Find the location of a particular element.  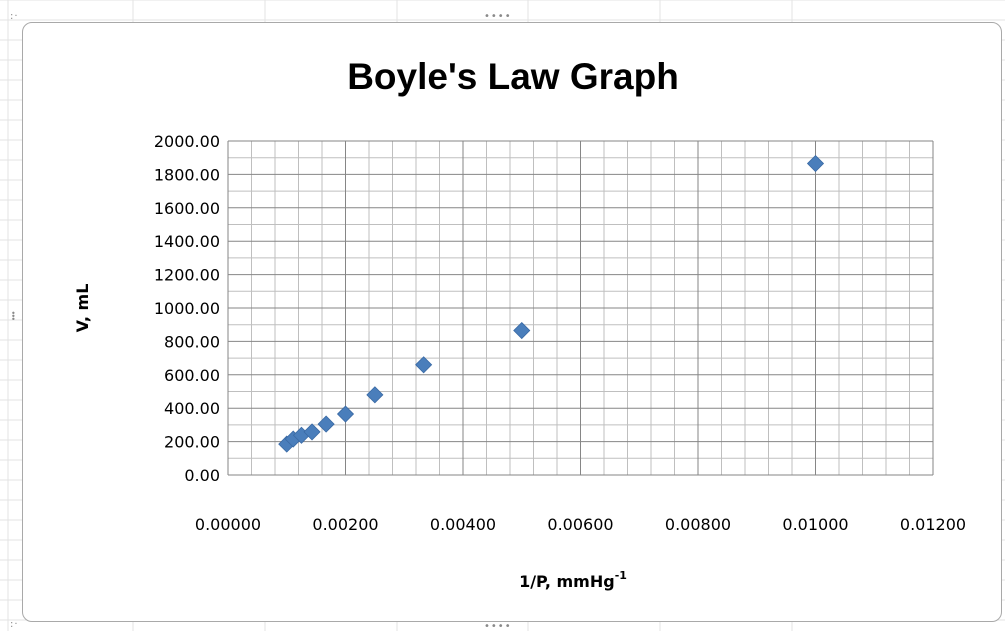

x-tick-label: 0.01200 is located at coordinates (933, 524).